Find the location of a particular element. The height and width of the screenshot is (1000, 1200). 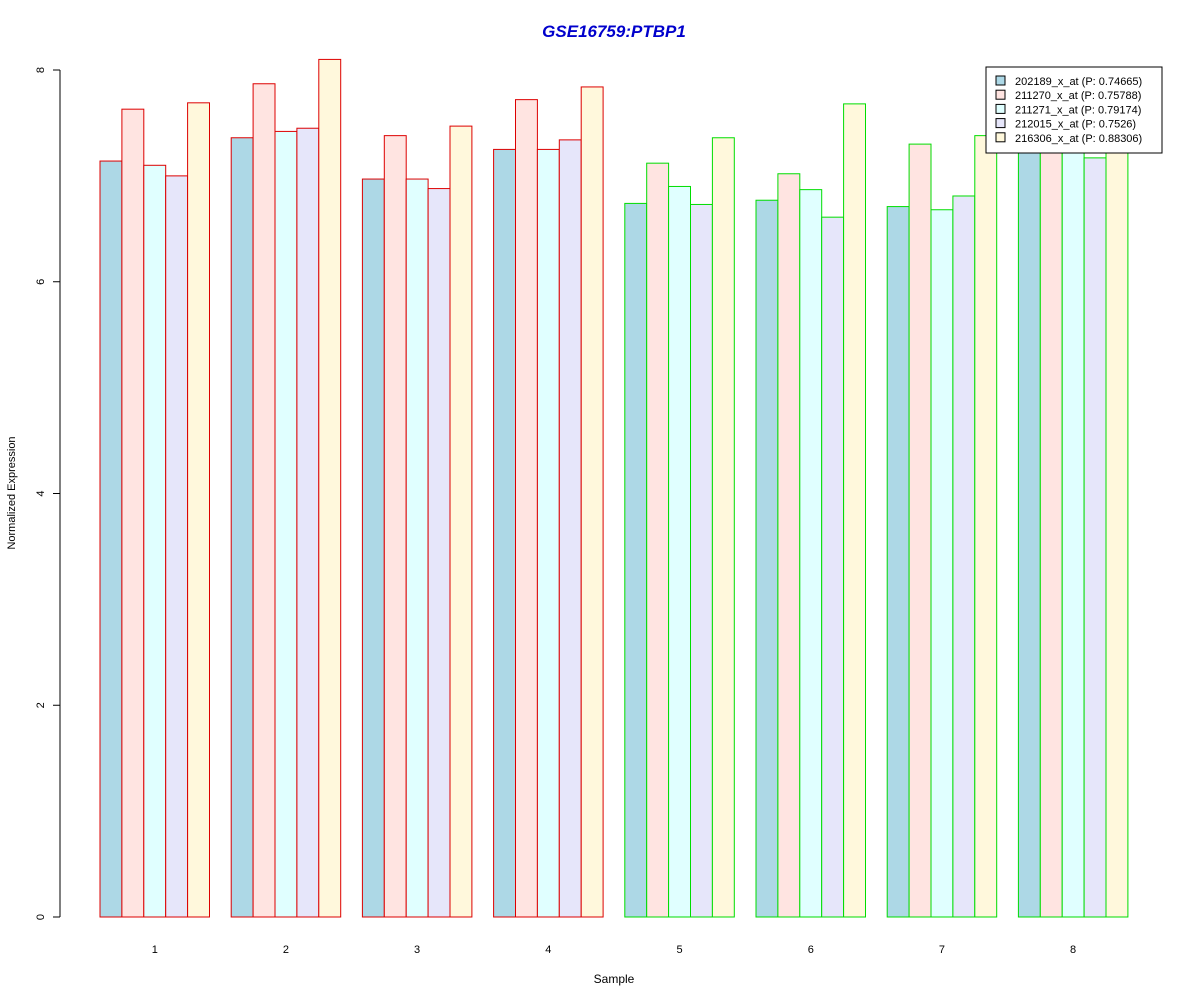

y-tick-label: 4 is located at coordinates (41, 493).